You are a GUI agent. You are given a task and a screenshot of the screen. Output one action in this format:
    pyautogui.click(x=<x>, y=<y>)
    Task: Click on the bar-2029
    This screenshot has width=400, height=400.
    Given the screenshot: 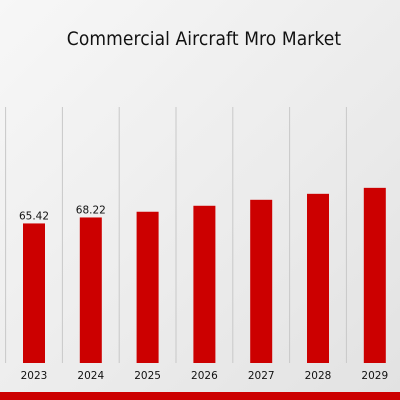 What is the action you would take?
    pyautogui.click(x=374, y=275)
    